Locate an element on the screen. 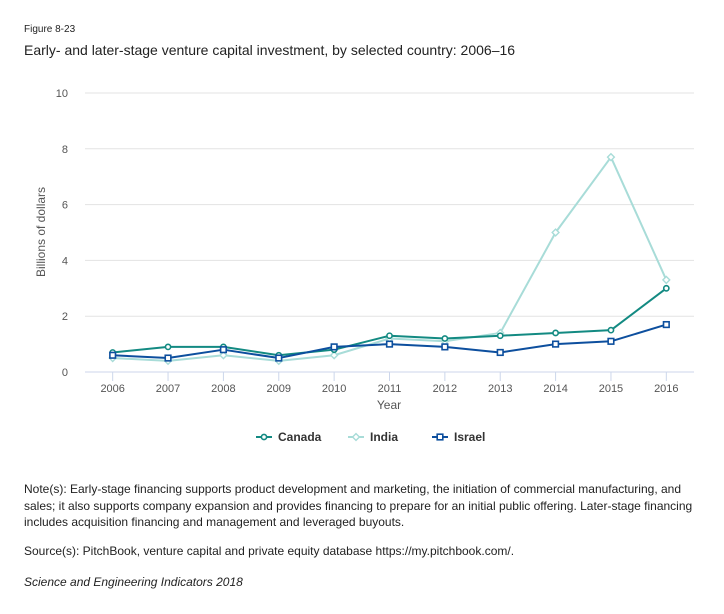 Image resolution: width=724 pixels, height=614 pixels. y-tick-label: 2 is located at coordinates (65, 317).